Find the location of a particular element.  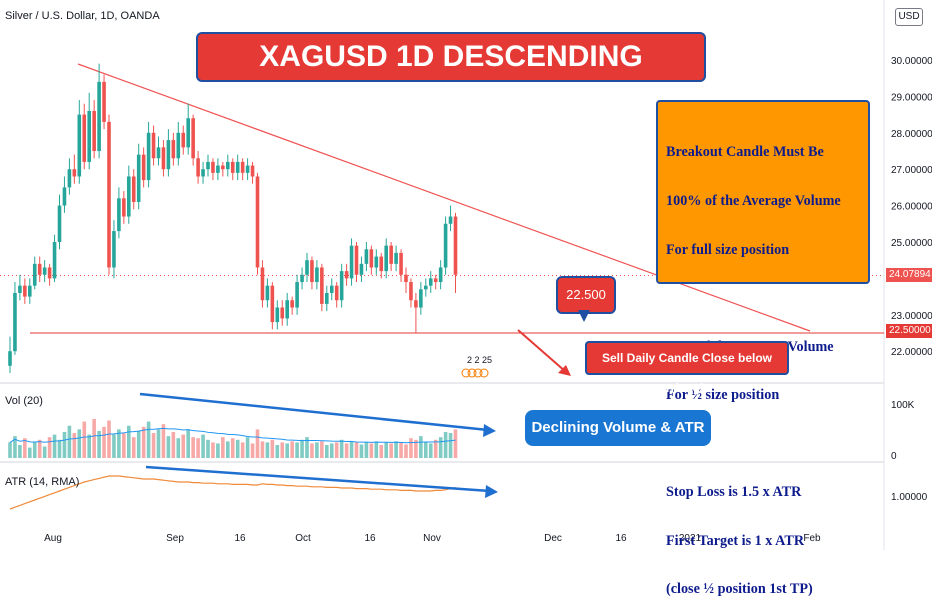

volume-tick-label: 0 is located at coordinates (894, 456).